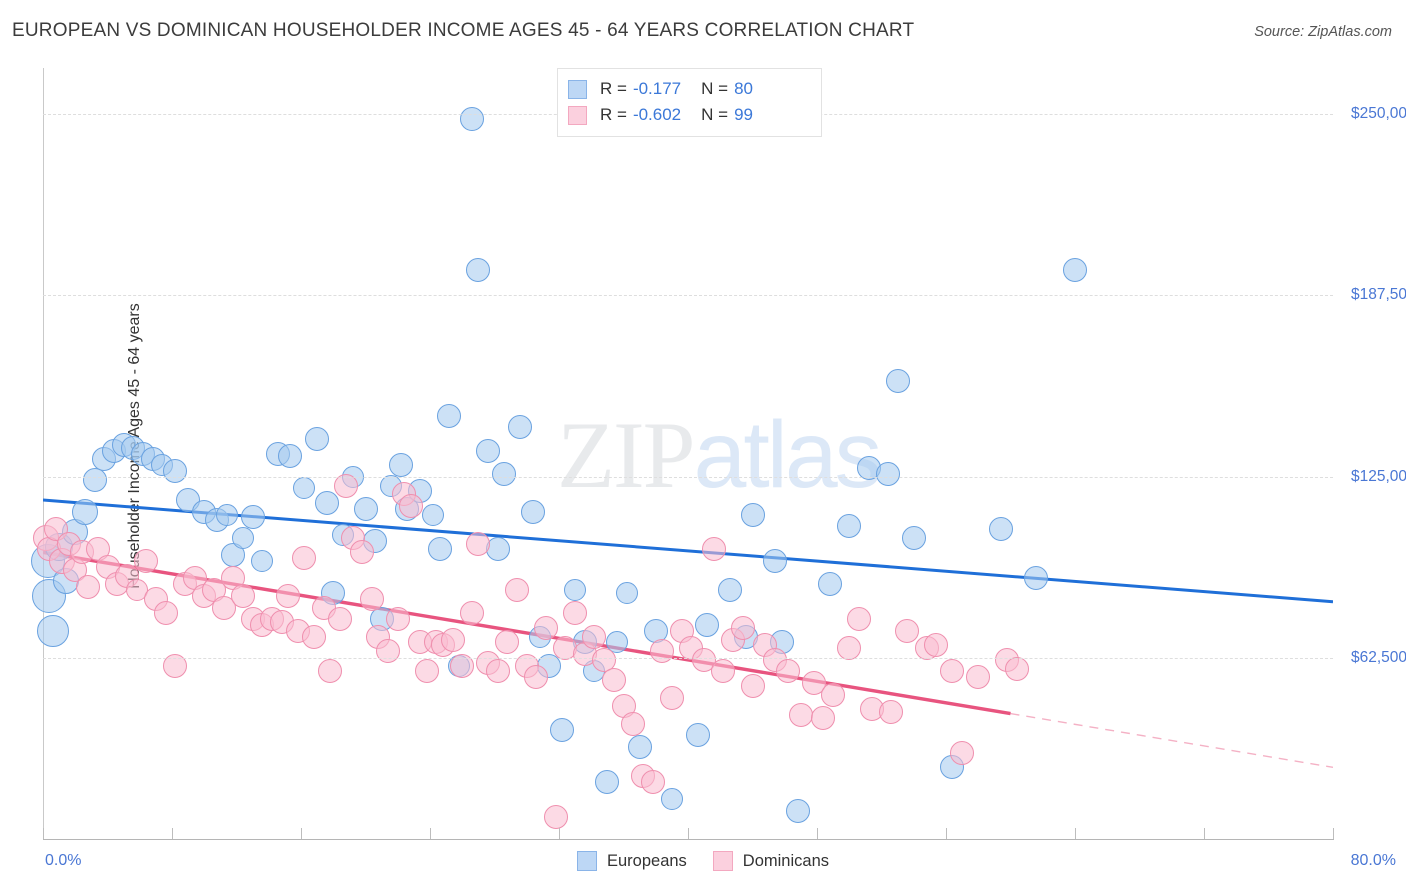 Image resolution: width=1406 pixels, height=892 pixels. Describe the element at coordinates (631, 861) in the screenshot. I see `legend-item-europeans: Europeans` at that location.